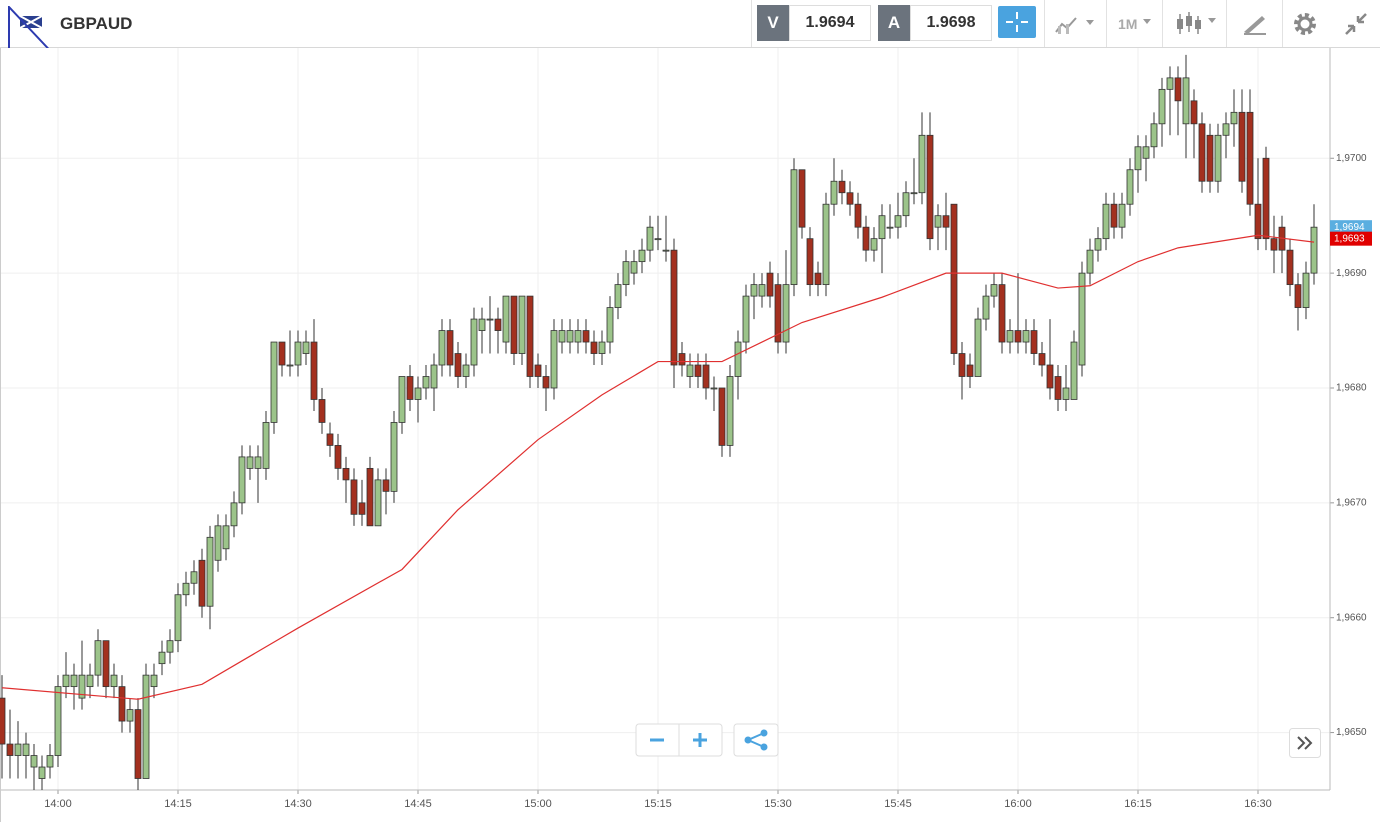 The height and width of the screenshot is (822, 1380). I want to click on sell-label: V, so click(773, 23).